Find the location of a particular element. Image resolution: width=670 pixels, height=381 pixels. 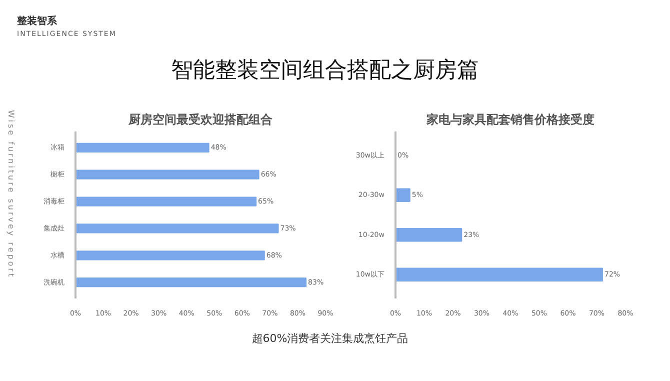

text: 超60%消费者关注集成烹饪产品 is located at coordinates (330, 339).